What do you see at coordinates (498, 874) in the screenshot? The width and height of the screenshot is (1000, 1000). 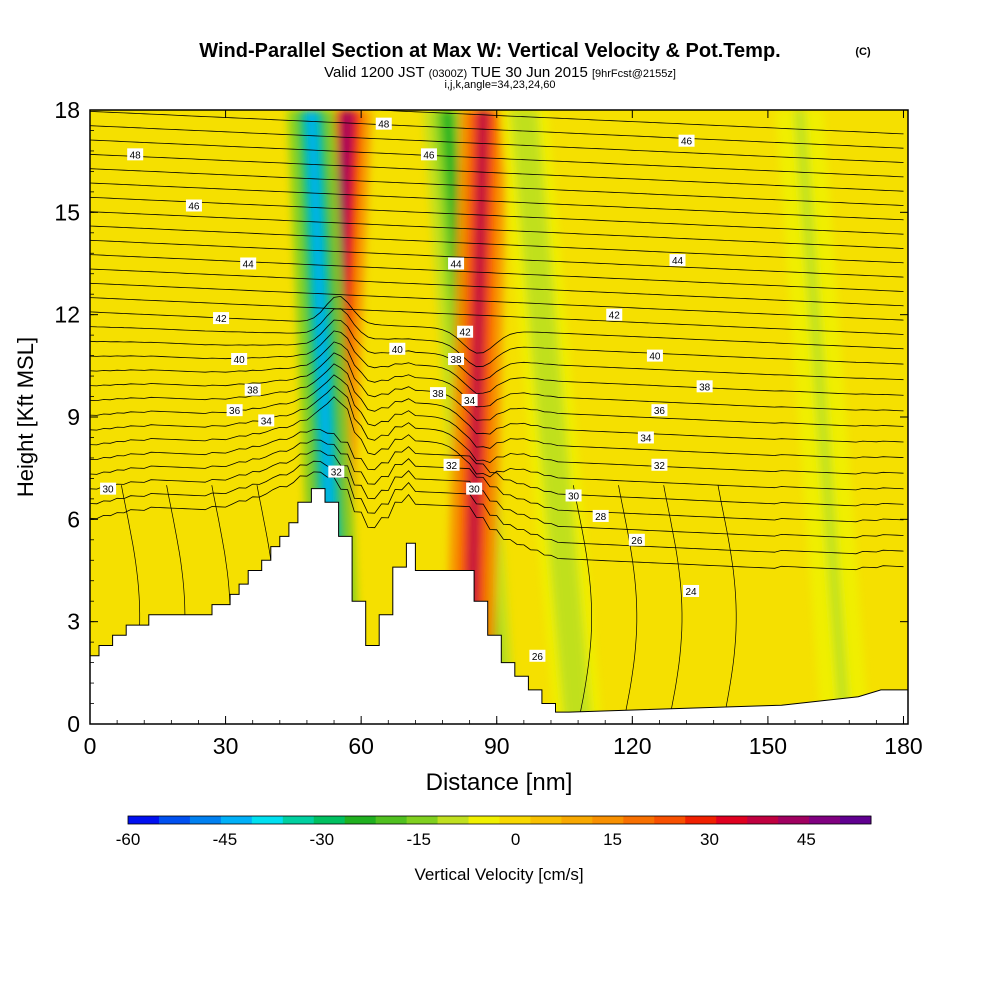 I see `colorbar-label: Vertical Velocity [cm/s]` at bounding box center [498, 874].